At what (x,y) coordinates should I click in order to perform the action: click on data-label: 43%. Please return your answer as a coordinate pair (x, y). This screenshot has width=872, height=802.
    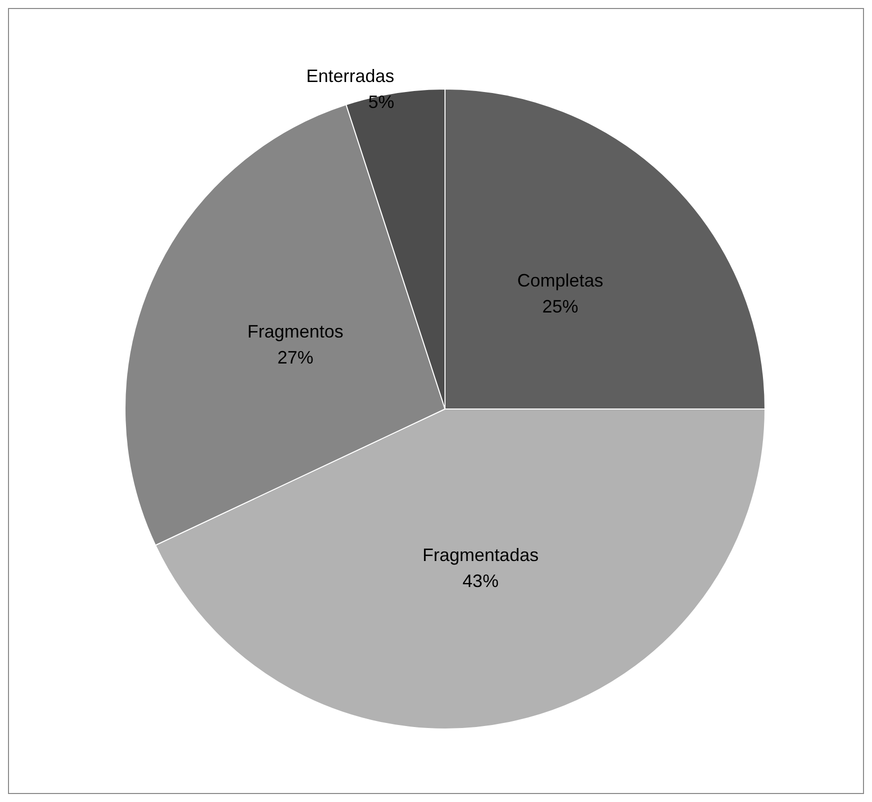
    Looking at the image, I should click on (480, 581).